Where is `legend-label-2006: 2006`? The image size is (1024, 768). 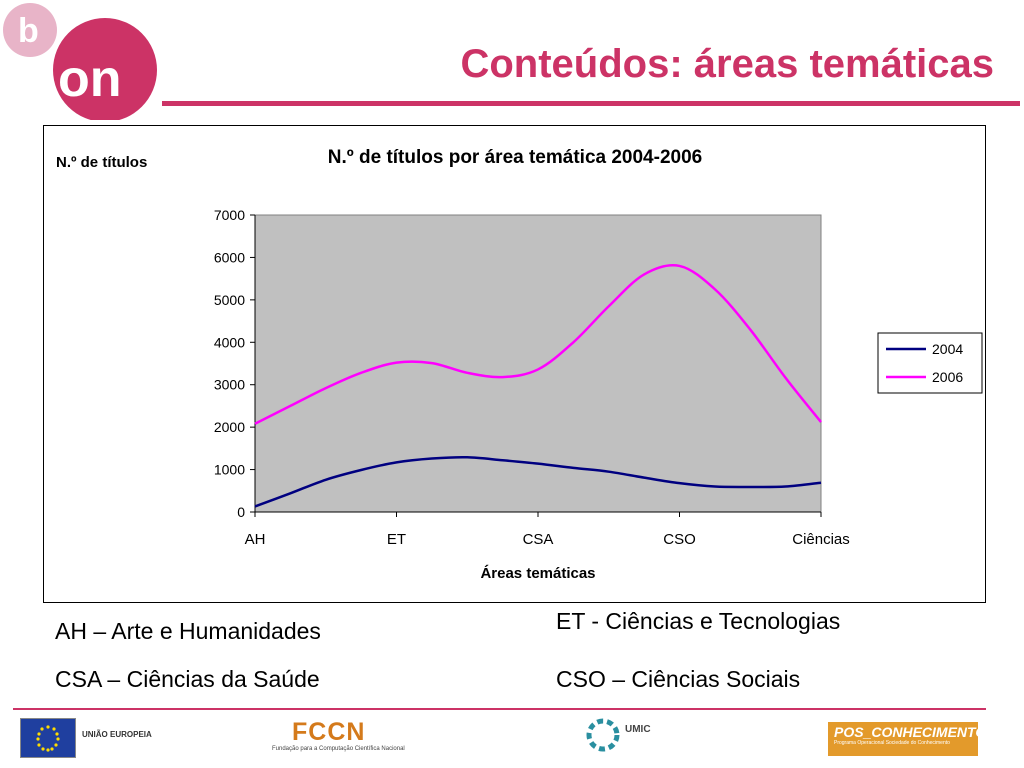
legend-label-2006: 2006 is located at coordinates (947, 377).